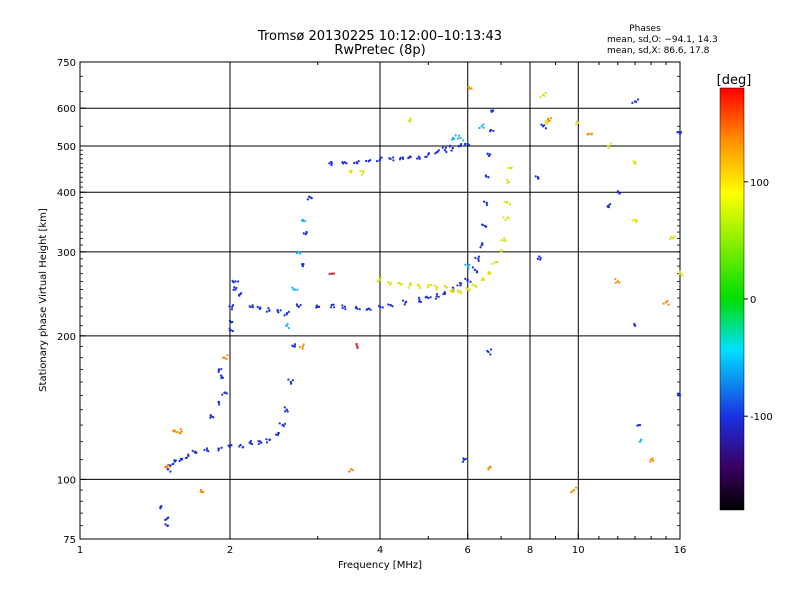 This screenshot has width=800, height=604. What do you see at coordinates (732, 299) in the screenshot?
I see `colorbar` at bounding box center [732, 299].